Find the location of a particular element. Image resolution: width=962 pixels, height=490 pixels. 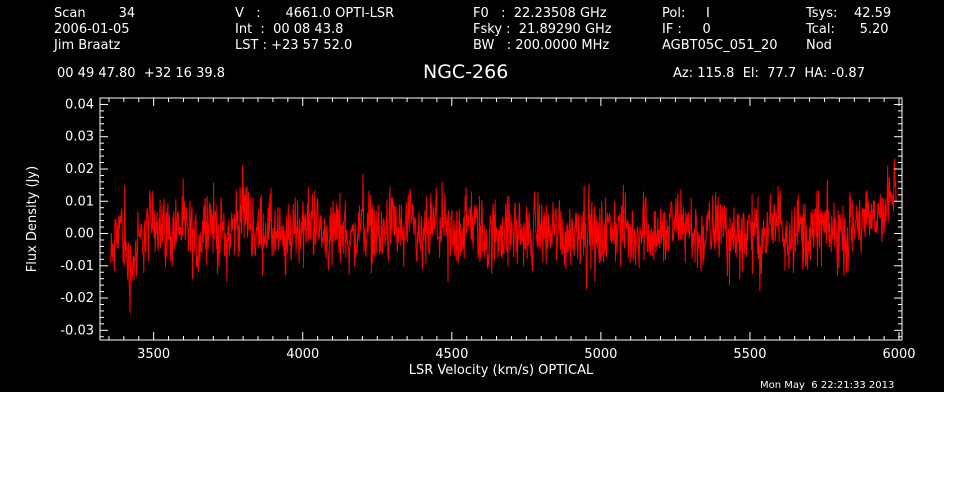

project-label: AGBT05C_051_20 is located at coordinates (720, 45).